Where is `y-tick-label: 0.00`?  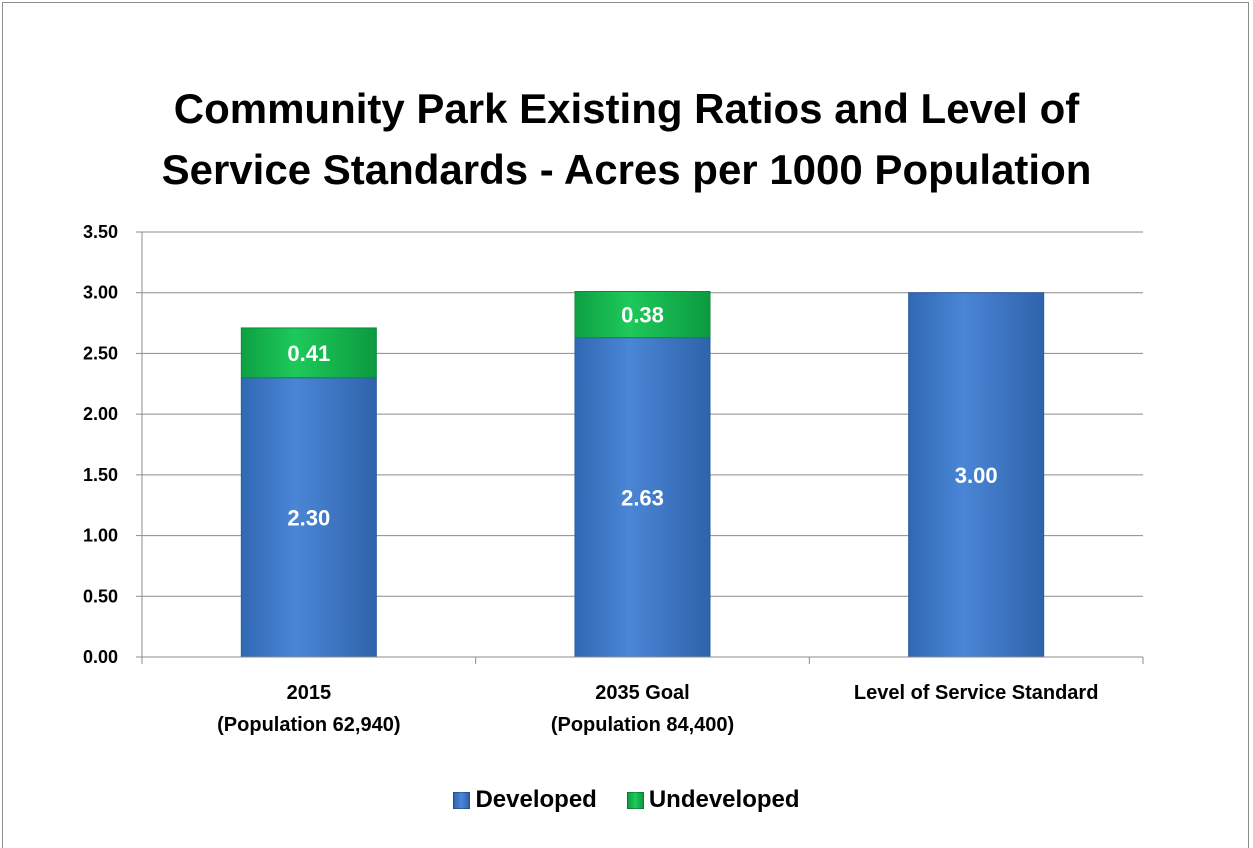 y-tick-label: 0.00 is located at coordinates (100, 657).